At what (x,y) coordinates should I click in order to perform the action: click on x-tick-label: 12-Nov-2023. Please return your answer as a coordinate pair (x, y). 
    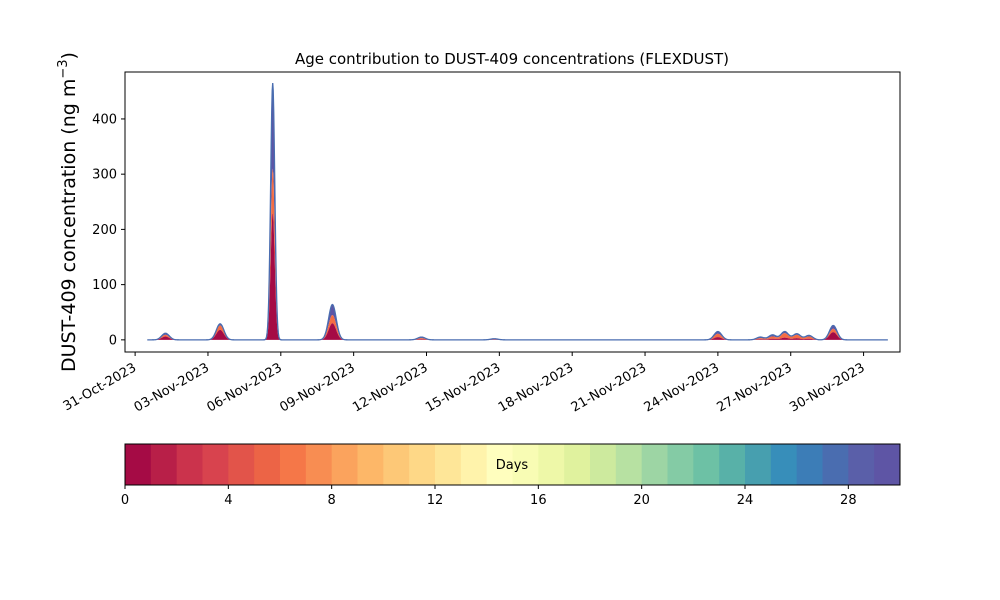
    Looking at the image, I should click on (390, 387).